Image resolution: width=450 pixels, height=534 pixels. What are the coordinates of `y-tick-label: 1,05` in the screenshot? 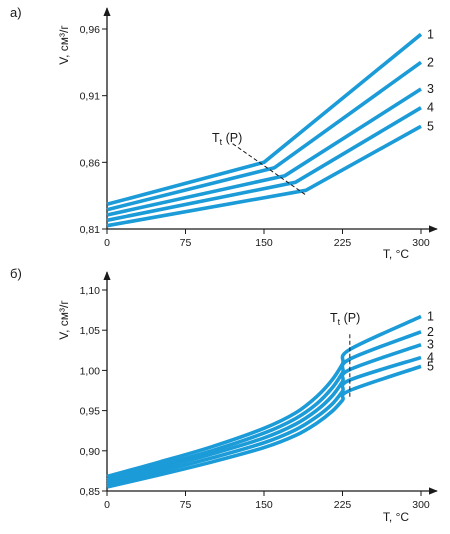 It's located at (90, 331).